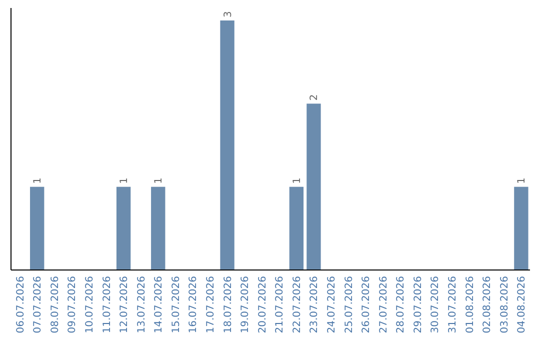  I want to click on x-tick-label: 20.07.2026, so click(262, 305).